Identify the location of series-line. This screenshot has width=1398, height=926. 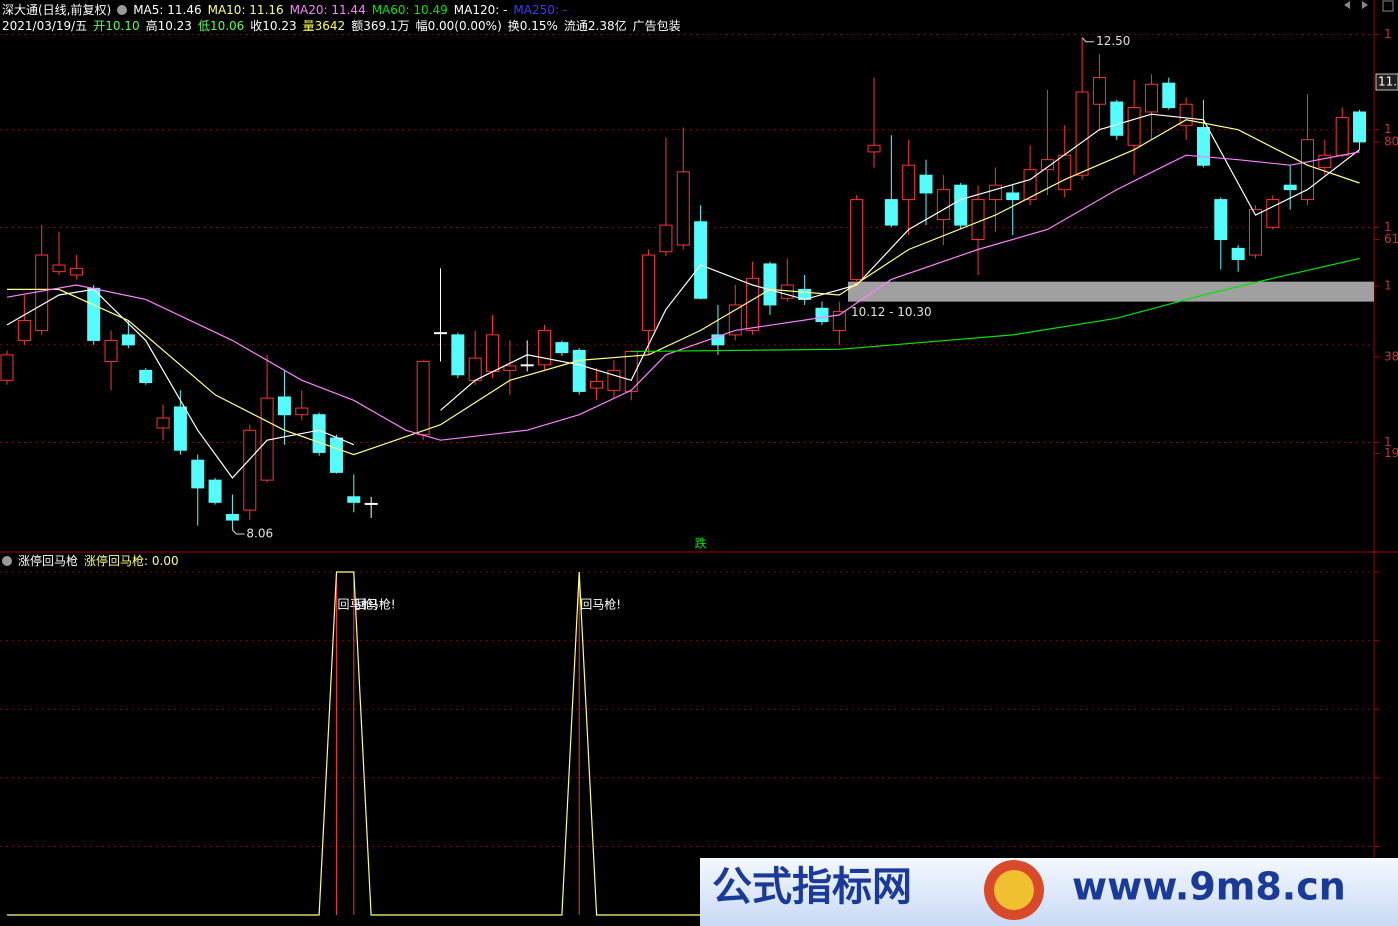
(995, 305).